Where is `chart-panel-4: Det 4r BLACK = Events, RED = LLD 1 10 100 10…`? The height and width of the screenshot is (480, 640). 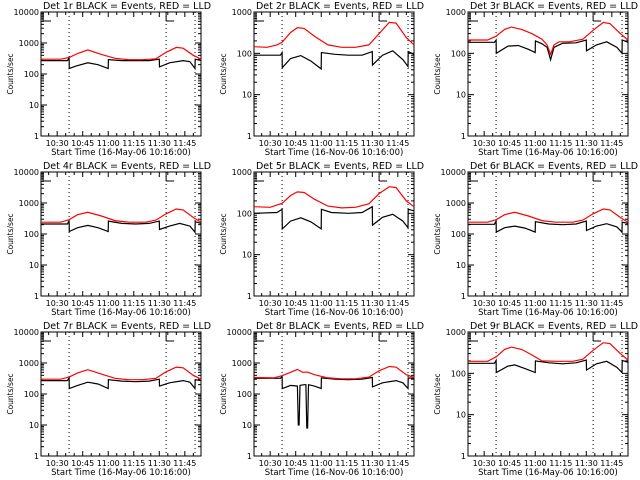
chart-panel-4: Det 4r BLACK = Events, RED = LLD 1 10 100 10… is located at coordinates (108, 239).